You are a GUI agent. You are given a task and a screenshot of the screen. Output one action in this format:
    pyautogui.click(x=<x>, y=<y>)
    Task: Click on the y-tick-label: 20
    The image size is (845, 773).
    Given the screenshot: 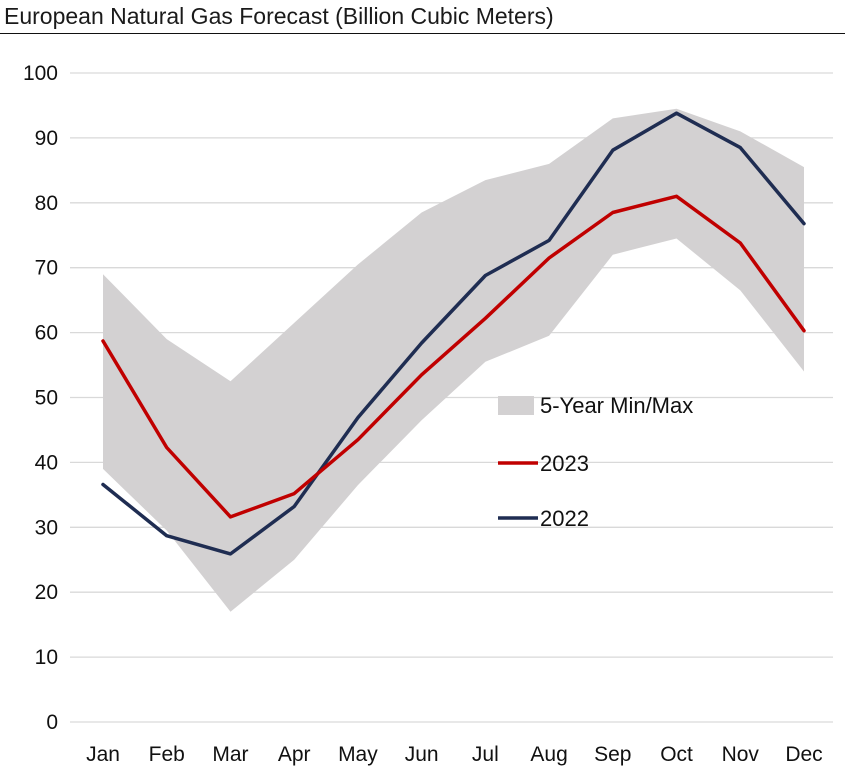 What is the action you would take?
    pyautogui.click(x=46, y=592)
    